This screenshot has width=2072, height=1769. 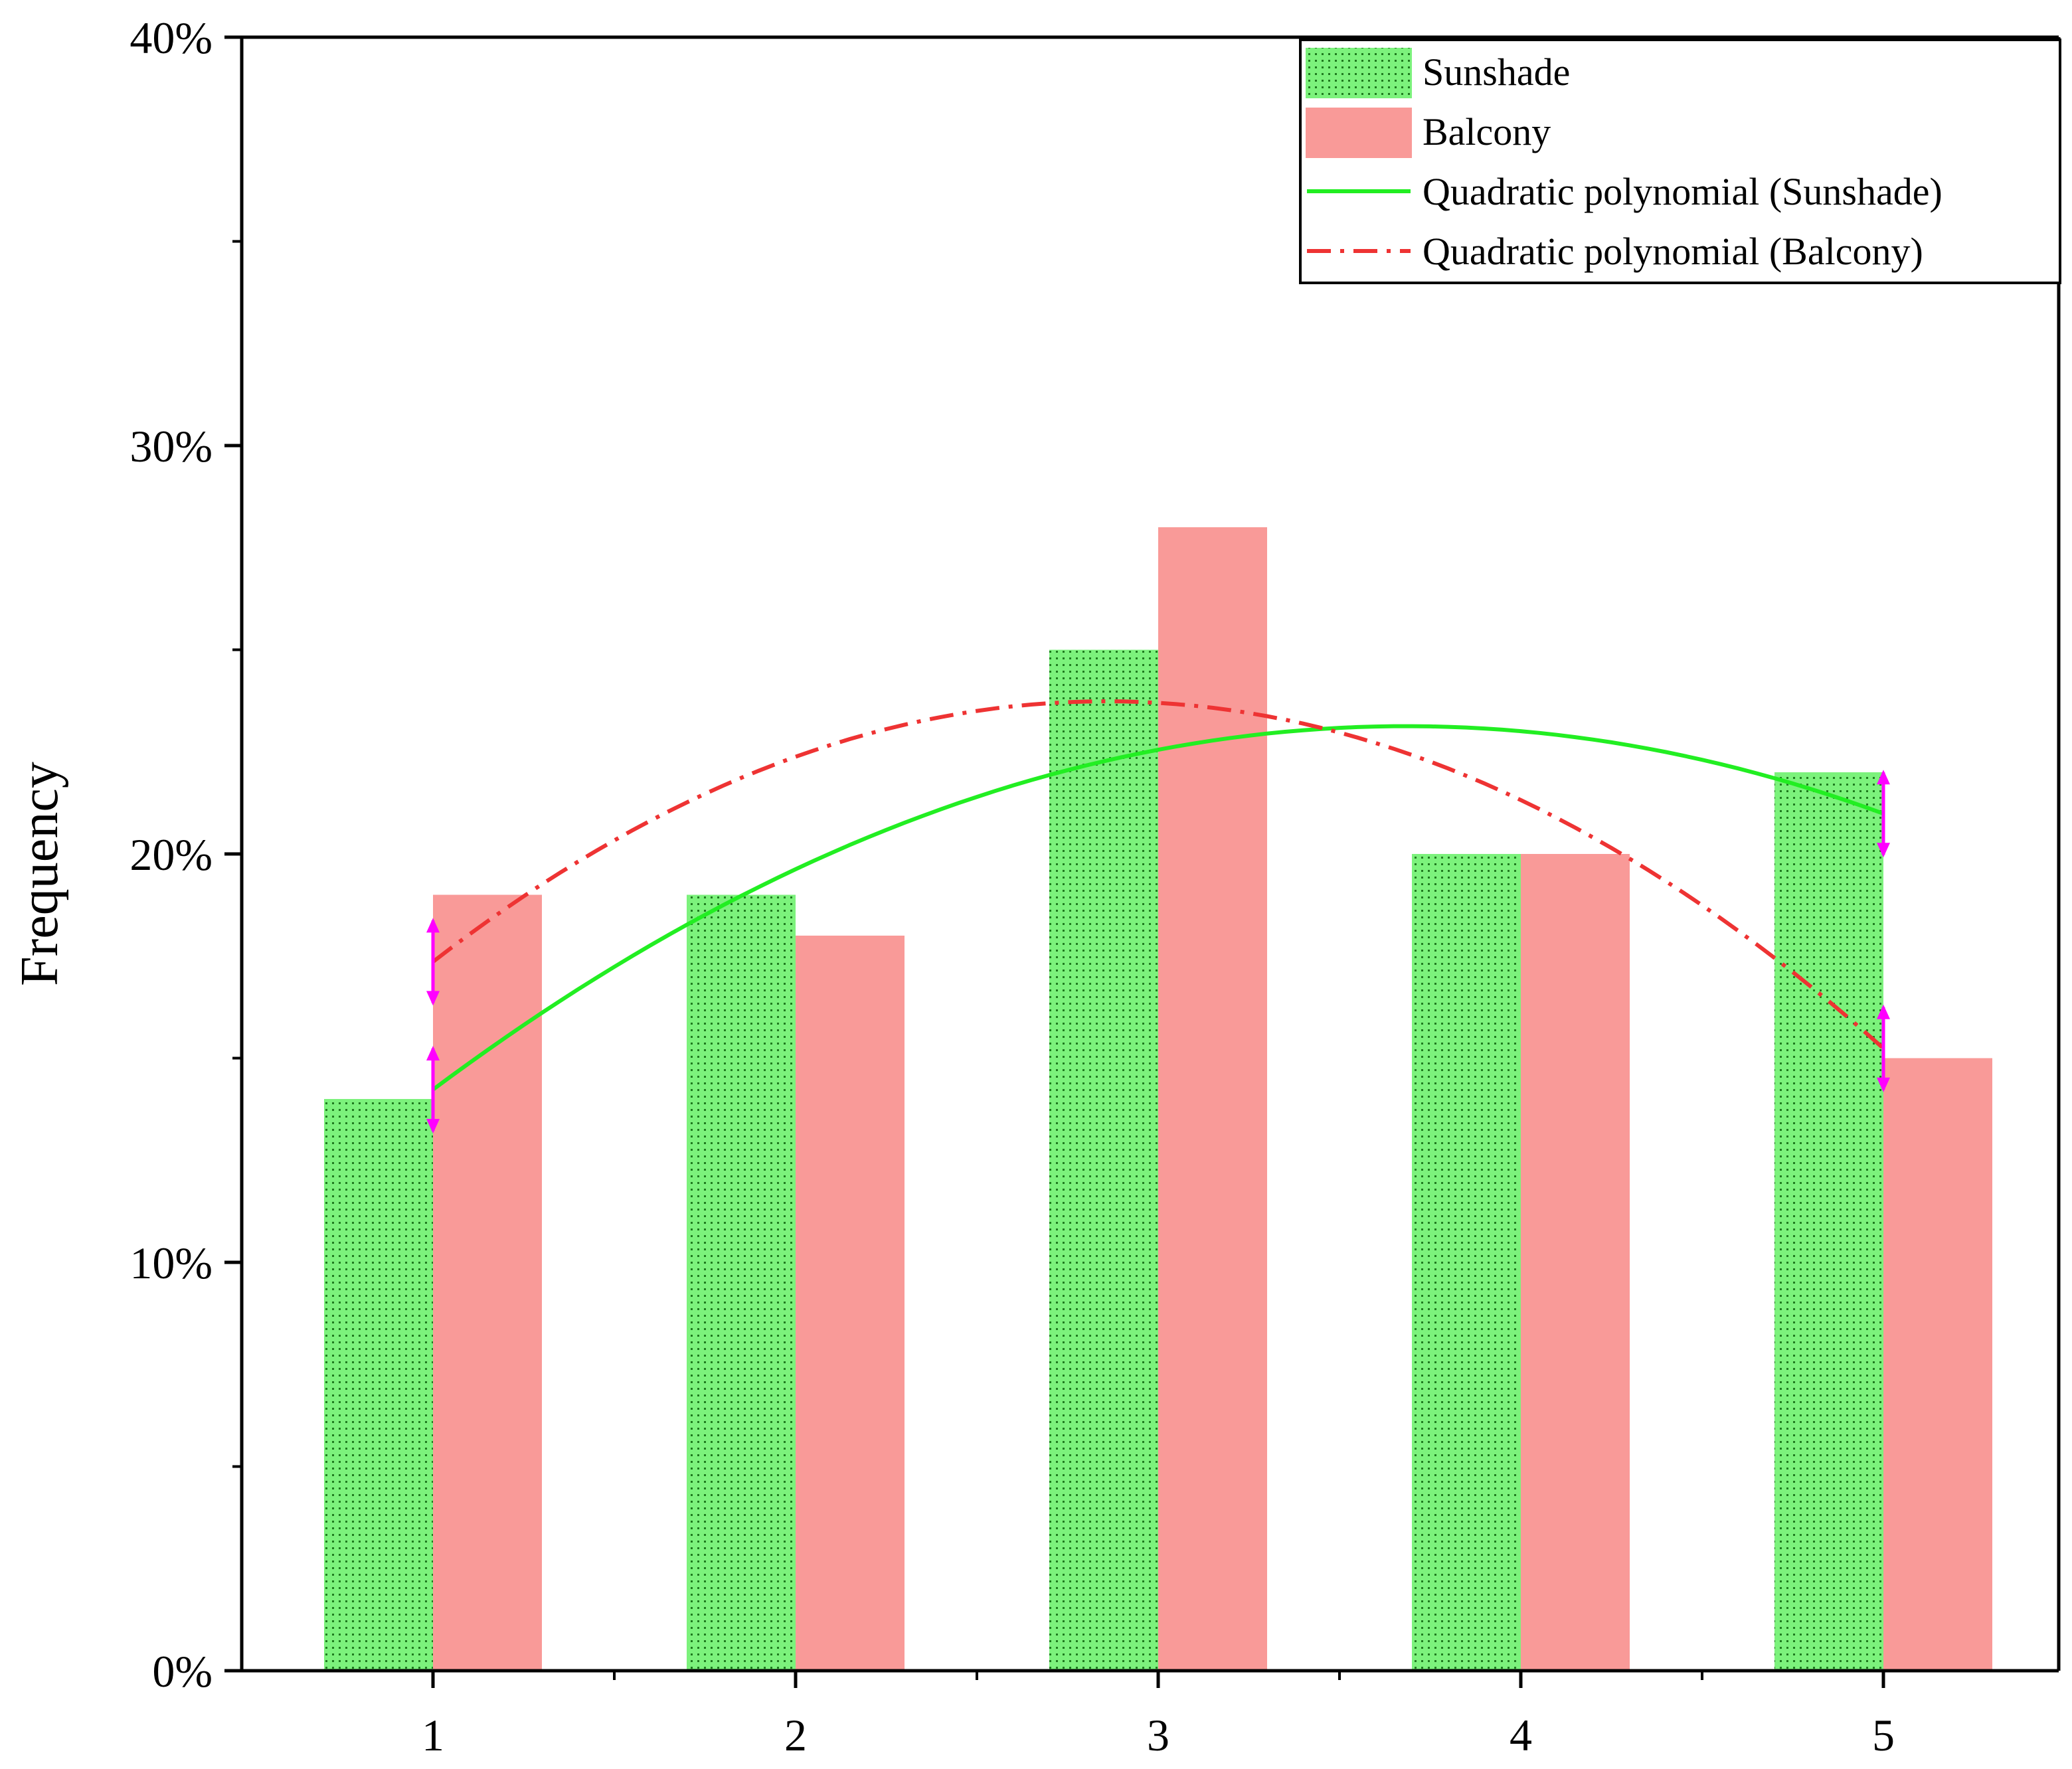 What do you see at coordinates (182, 1672) in the screenshot?
I see `y-tick-label: 0%` at bounding box center [182, 1672].